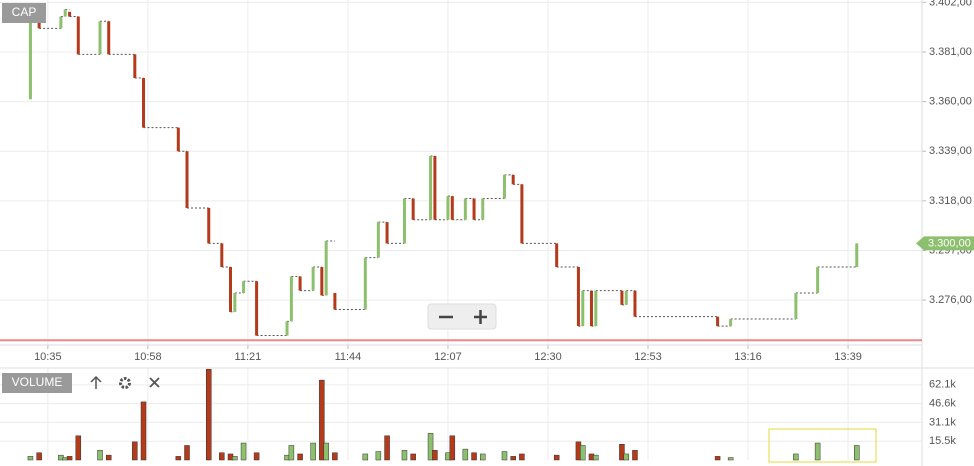  Describe the element at coordinates (942, 403) in the screenshot. I see `volume-tick-label: 46.6k` at that location.